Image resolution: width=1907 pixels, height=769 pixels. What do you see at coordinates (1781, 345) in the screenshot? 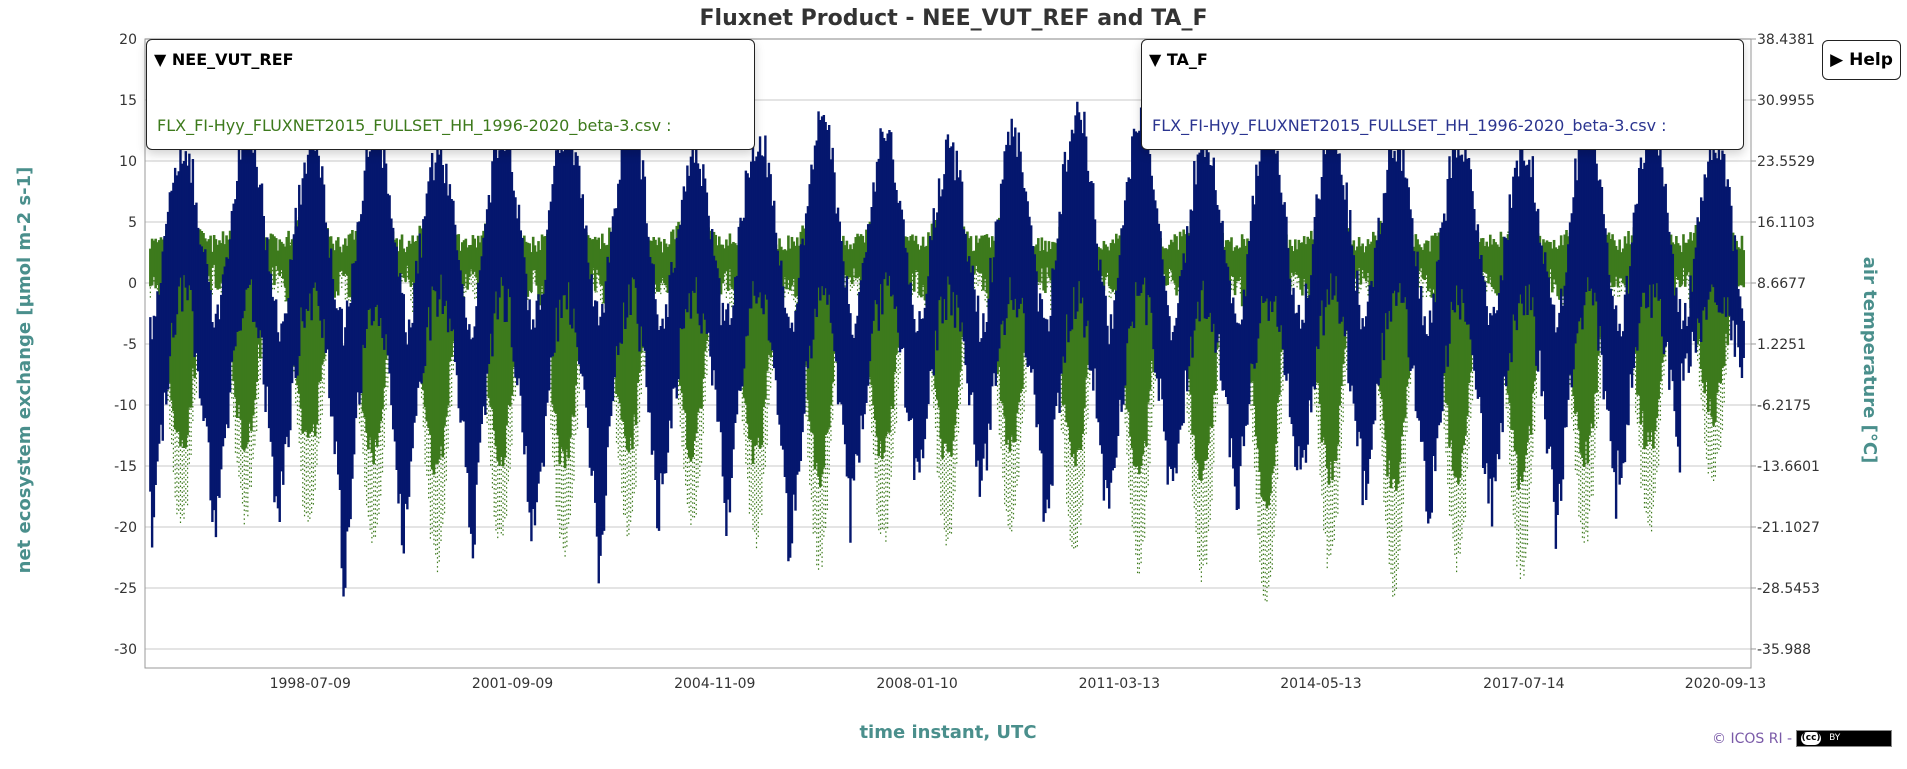
I see `y2-tick-label: 1.2251` at bounding box center [1781, 345].